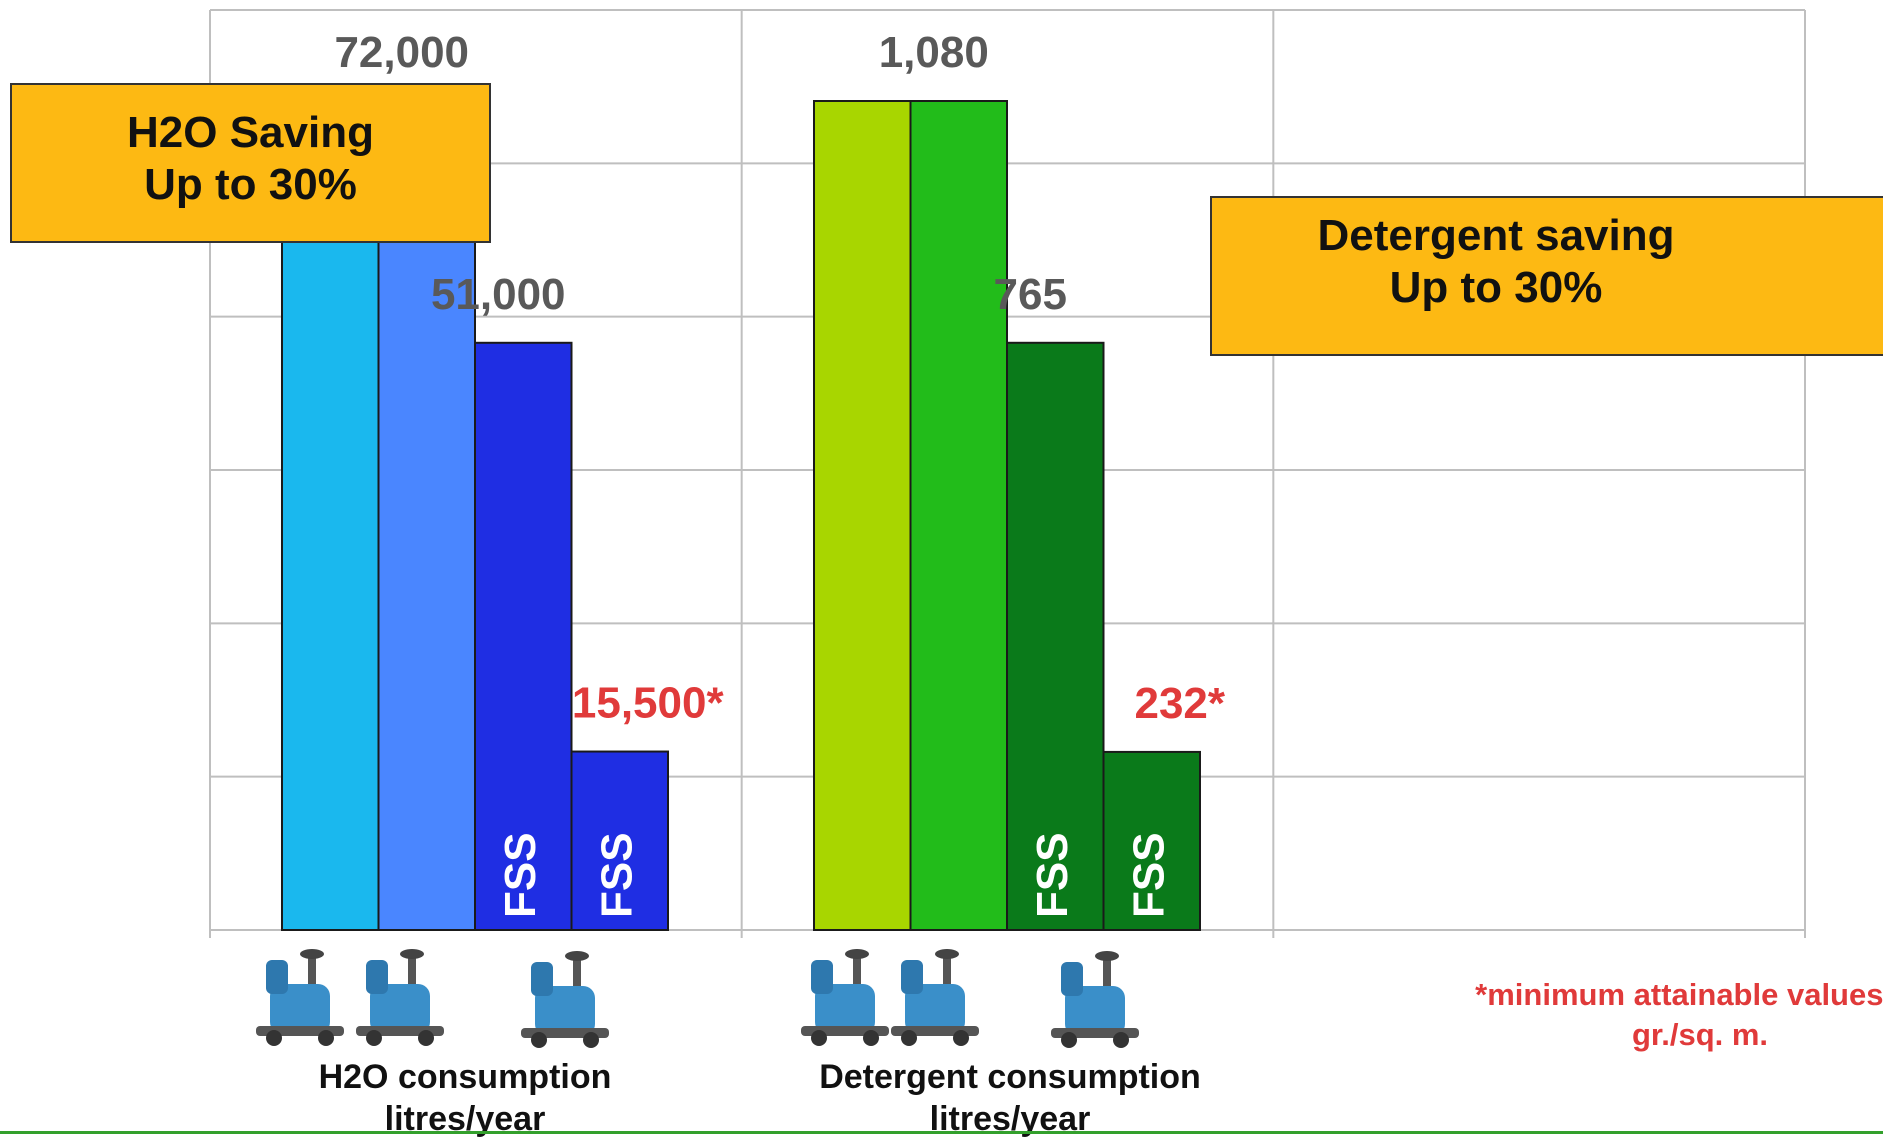 This screenshot has height=1140, width=1883. Describe the element at coordinates (1601, 1015) in the screenshot. I see `footnote: *minimum attainable values wi gr./sq. m.` at that location.